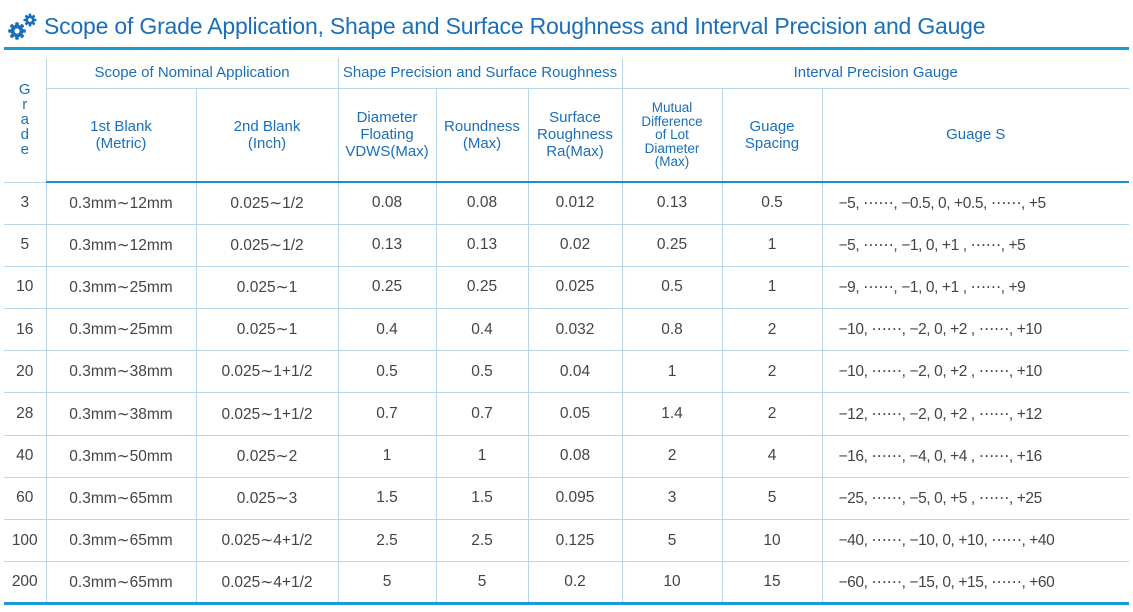 The image size is (1133, 612). What do you see at coordinates (482, 143) in the screenshot?
I see `header-line: (Max)` at bounding box center [482, 143].